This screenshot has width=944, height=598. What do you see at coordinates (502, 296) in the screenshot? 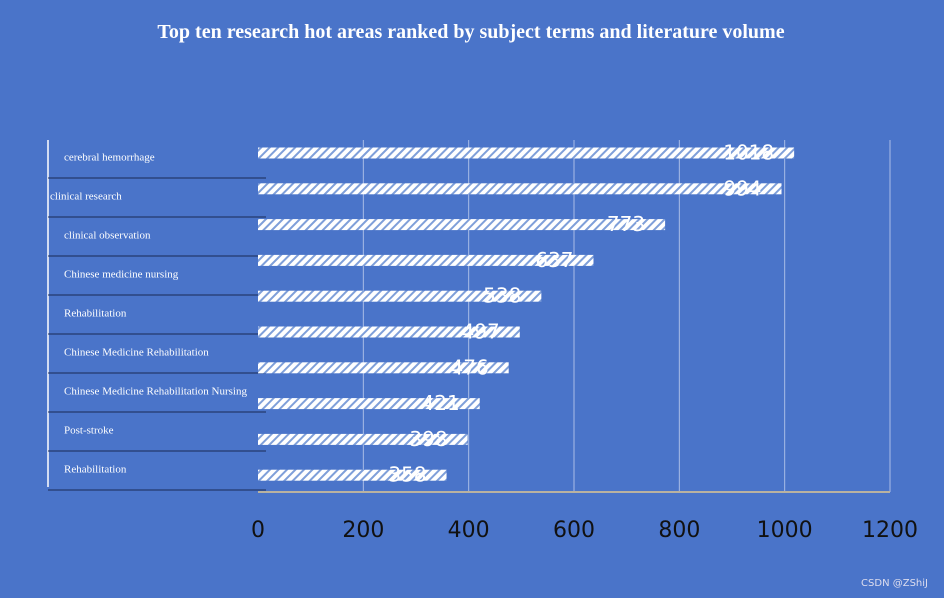
I see `value-label: 538` at bounding box center [502, 296].